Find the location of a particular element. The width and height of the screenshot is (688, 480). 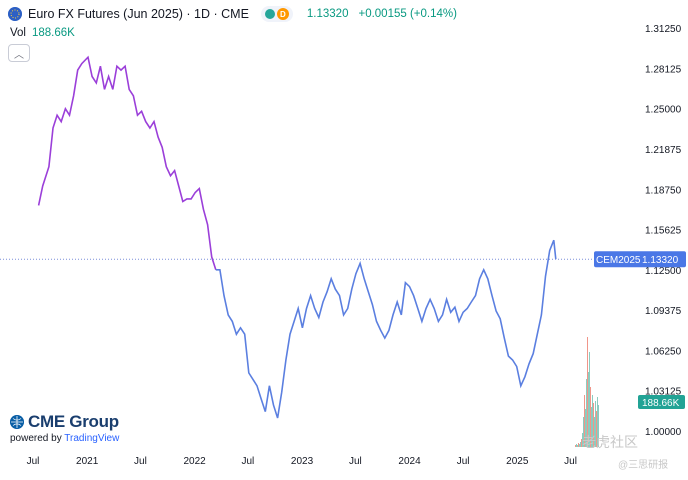

tradingview-link: TradingView is located at coordinates (92, 438).